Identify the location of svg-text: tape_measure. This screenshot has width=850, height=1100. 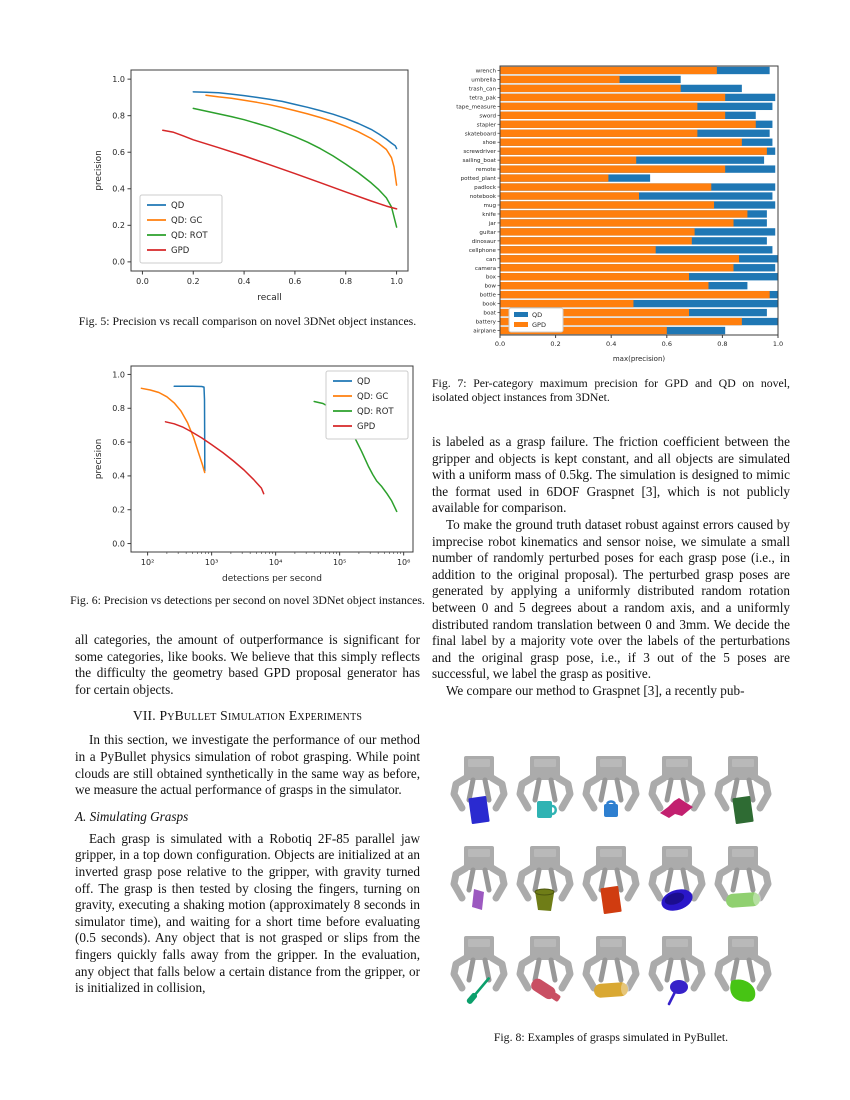
(476, 107).